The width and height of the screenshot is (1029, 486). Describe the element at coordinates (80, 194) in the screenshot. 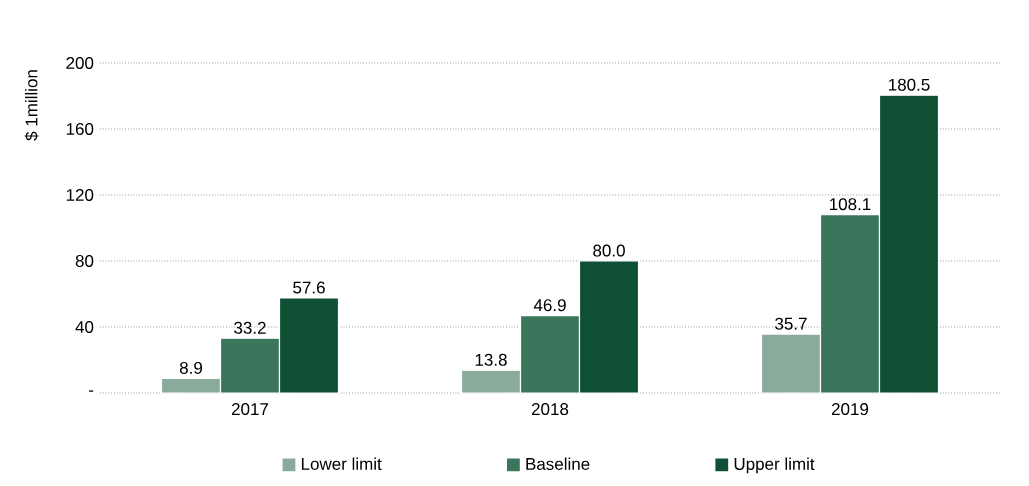

I see `y-tick-label: 120` at that location.